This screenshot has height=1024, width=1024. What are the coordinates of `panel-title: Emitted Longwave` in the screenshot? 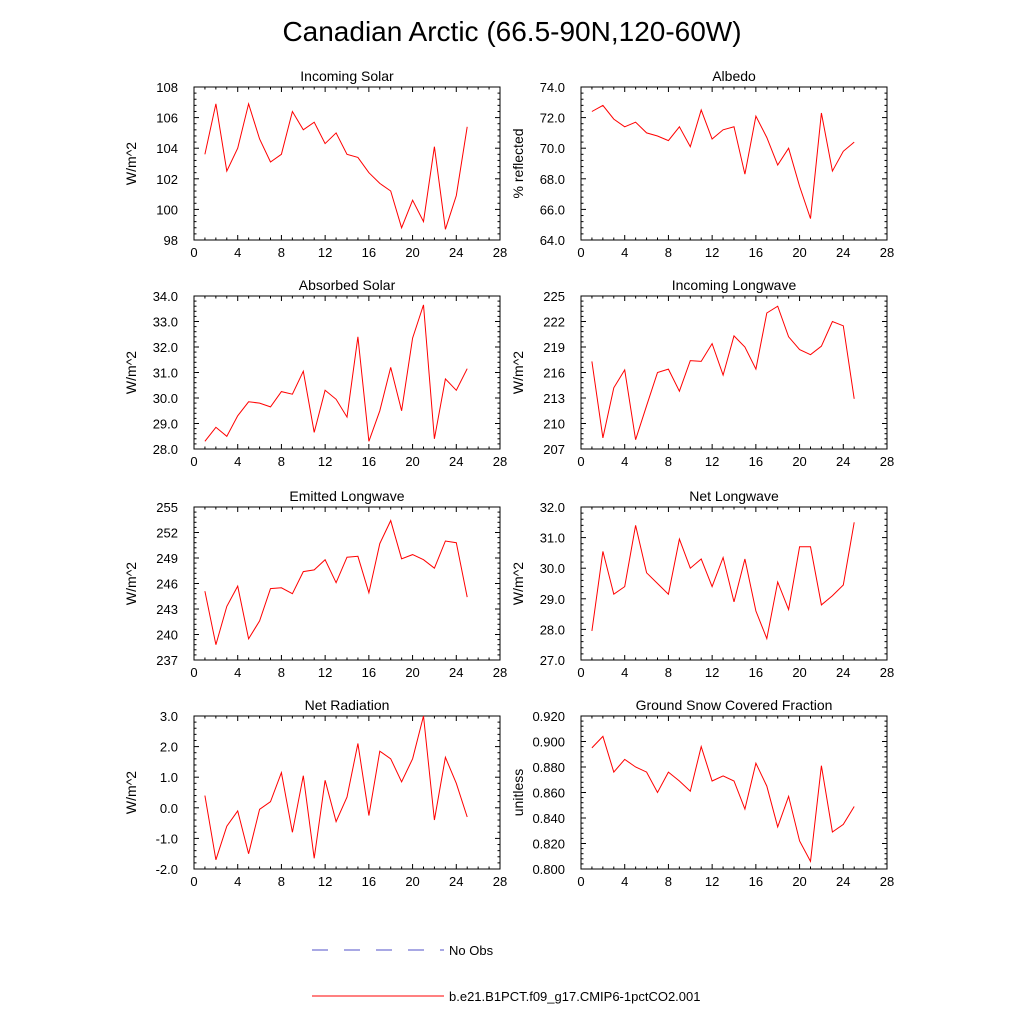 It's located at (346, 496).